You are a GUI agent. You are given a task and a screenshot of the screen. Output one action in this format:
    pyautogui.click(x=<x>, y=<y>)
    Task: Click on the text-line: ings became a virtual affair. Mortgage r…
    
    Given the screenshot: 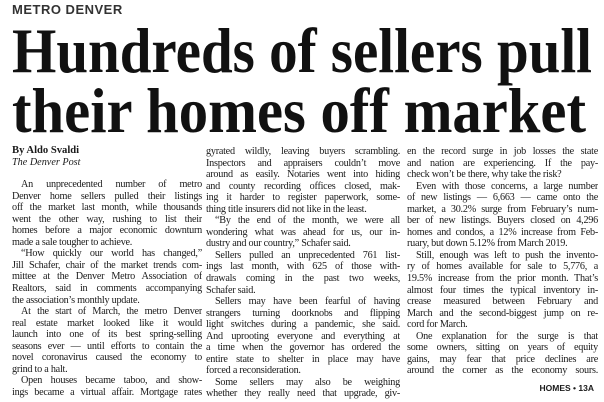 What is the action you would take?
    pyautogui.click(x=107, y=392)
    